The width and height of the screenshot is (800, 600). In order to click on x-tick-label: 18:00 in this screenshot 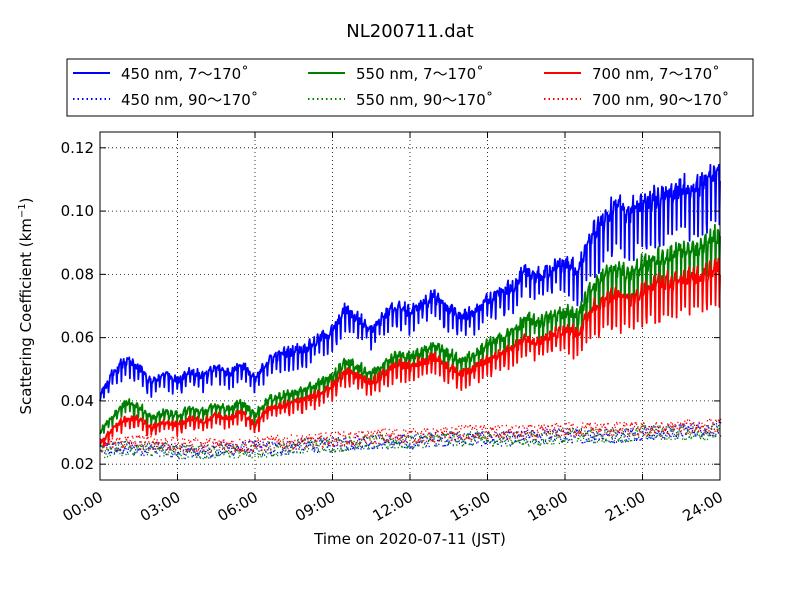, I will do `click(548, 506)`.